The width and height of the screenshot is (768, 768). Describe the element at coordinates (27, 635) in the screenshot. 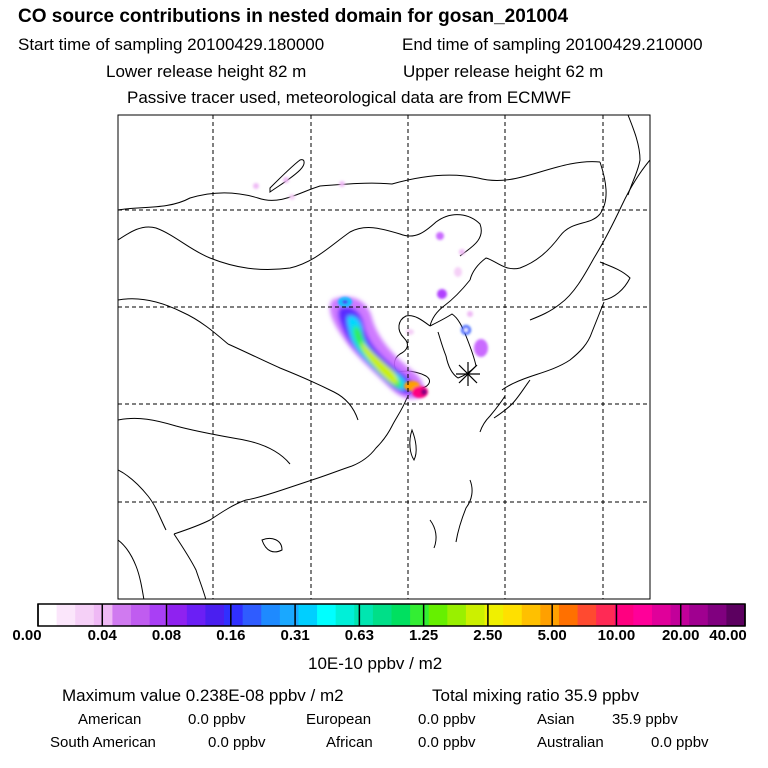

I see `colorbar-tick-label: 0.00` at that location.